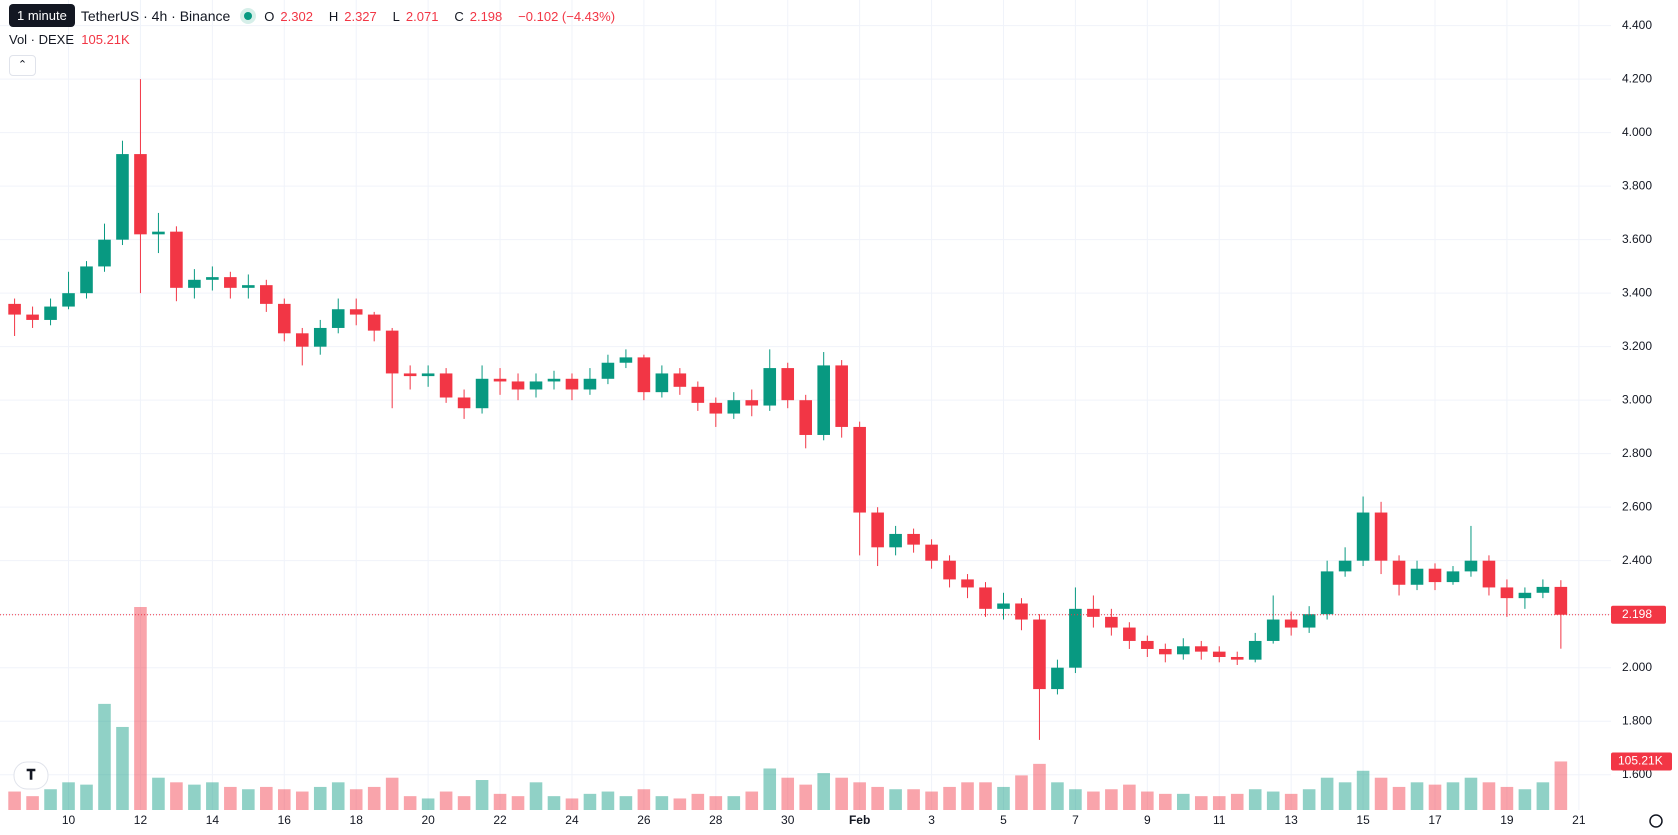 The height and width of the screenshot is (835, 1678). I want to click on x-tick-label: 15, so click(1363, 820).